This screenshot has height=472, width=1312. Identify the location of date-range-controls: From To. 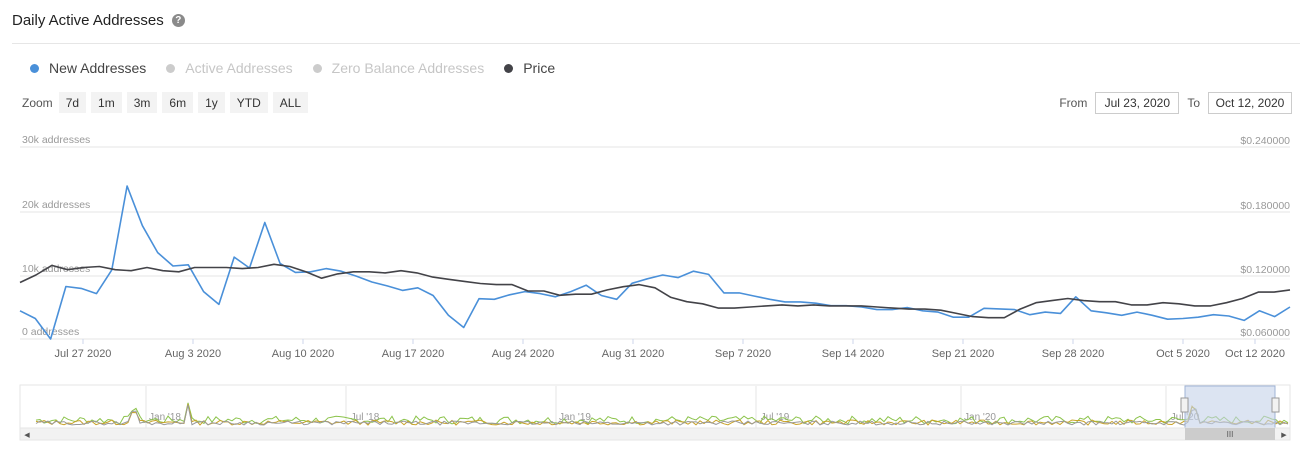
(1175, 103).